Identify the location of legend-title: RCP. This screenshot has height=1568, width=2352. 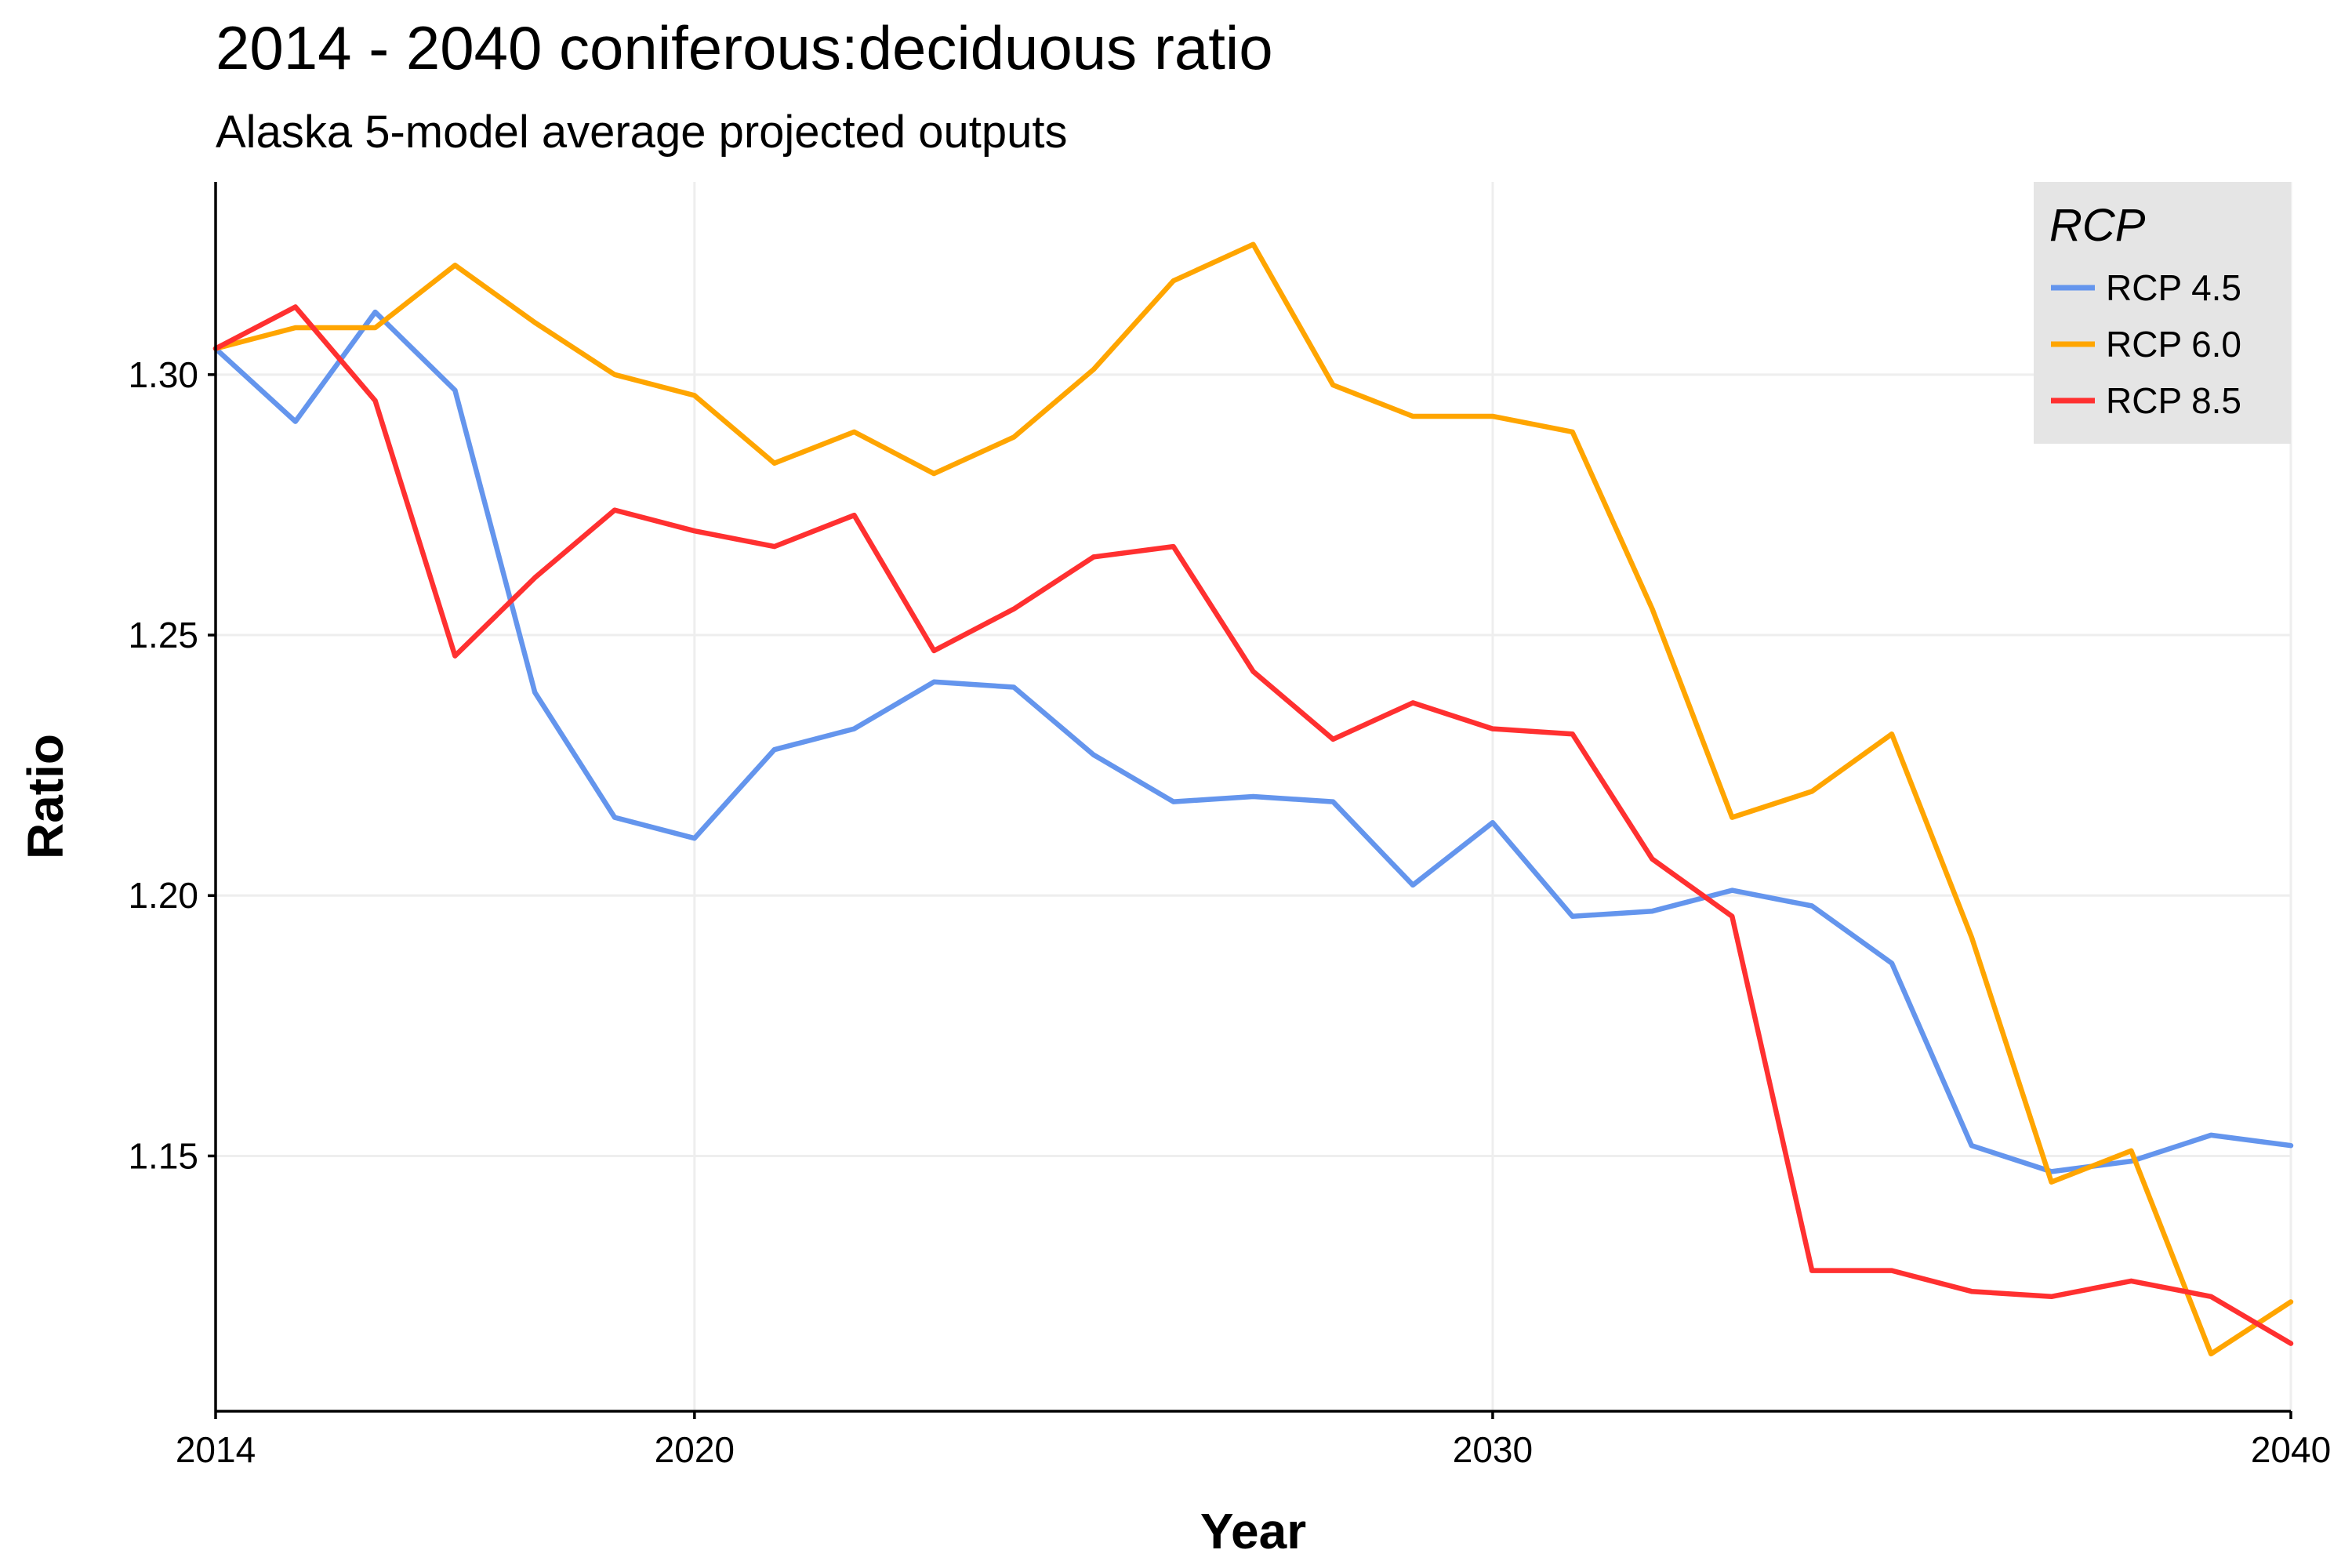
(2097, 225).